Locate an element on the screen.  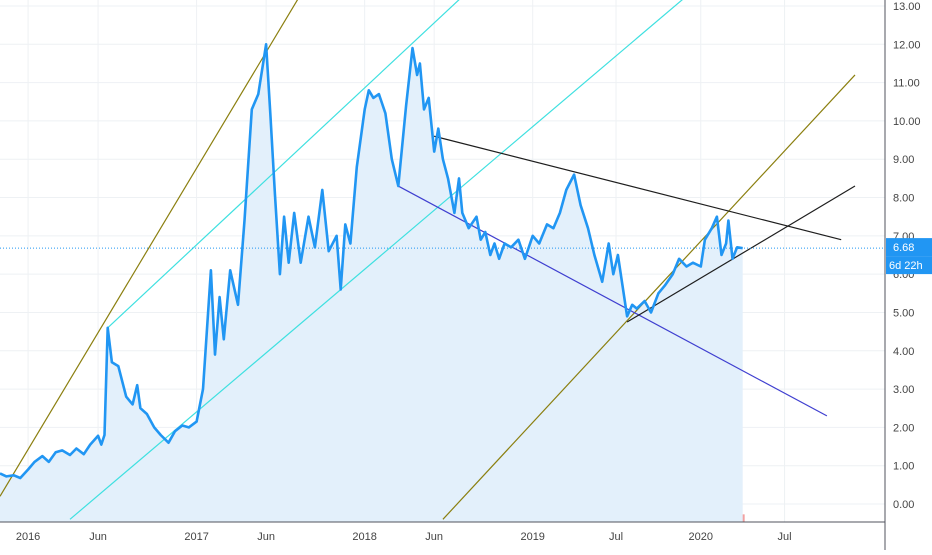
countdown-badge is located at coordinates (909, 265).